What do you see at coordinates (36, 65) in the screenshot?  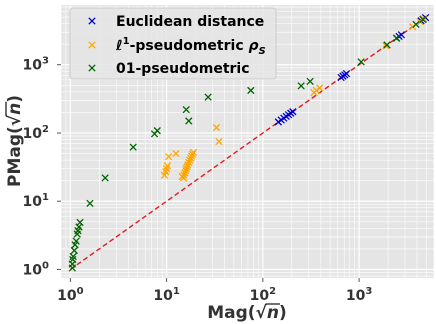 I see `y-tick-label: 103` at bounding box center [36, 65].